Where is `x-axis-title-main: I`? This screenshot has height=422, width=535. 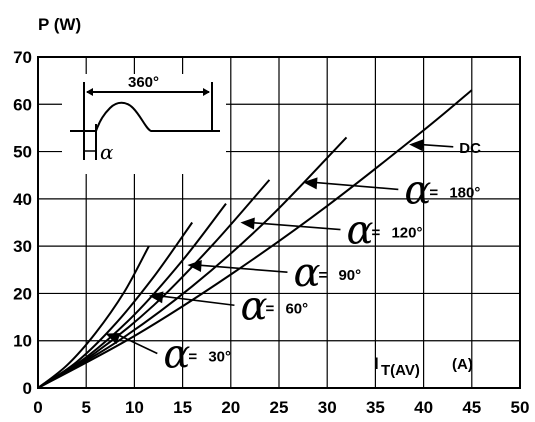
x-axis-title-main: I is located at coordinates (376, 363).